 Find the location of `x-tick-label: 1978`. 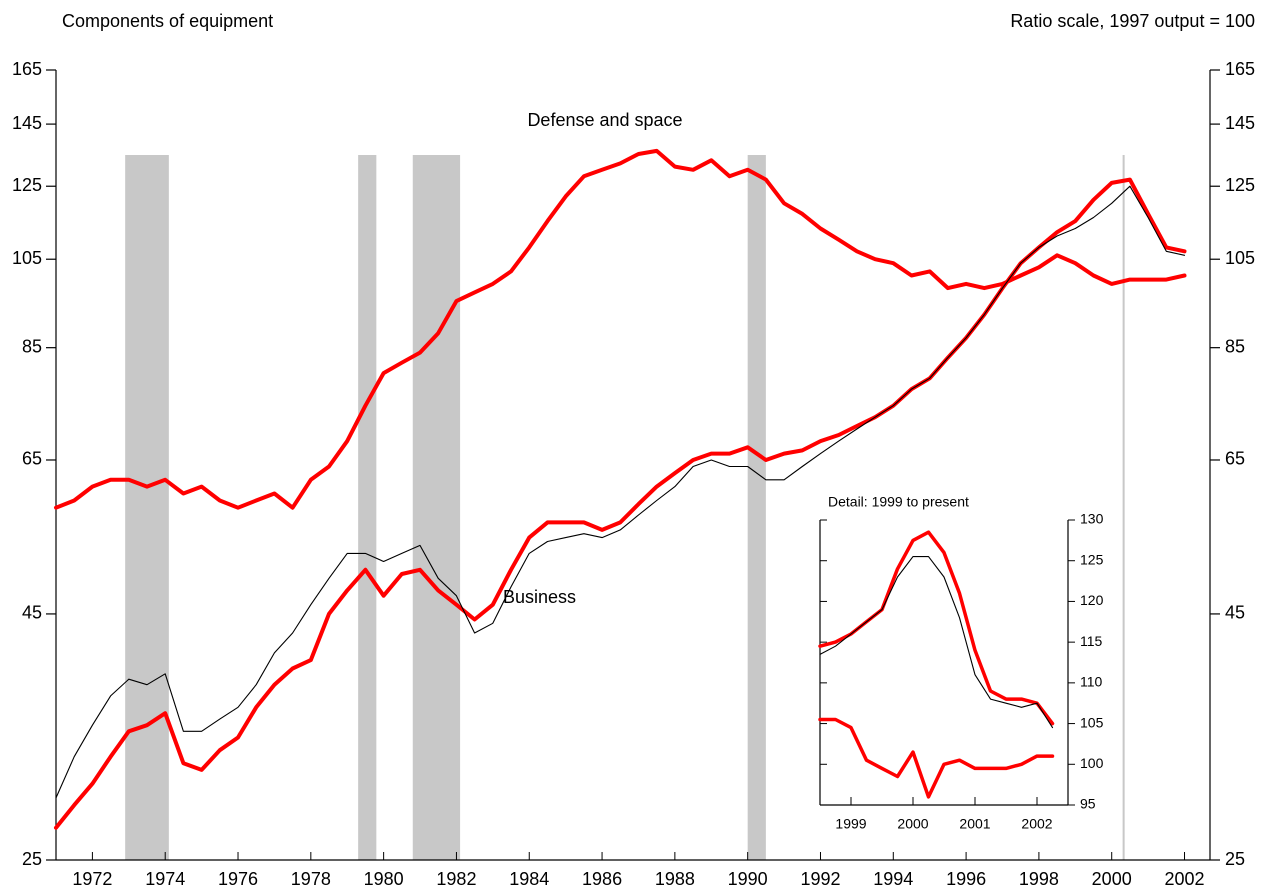

x-tick-label: 1978 is located at coordinates (311, 879).